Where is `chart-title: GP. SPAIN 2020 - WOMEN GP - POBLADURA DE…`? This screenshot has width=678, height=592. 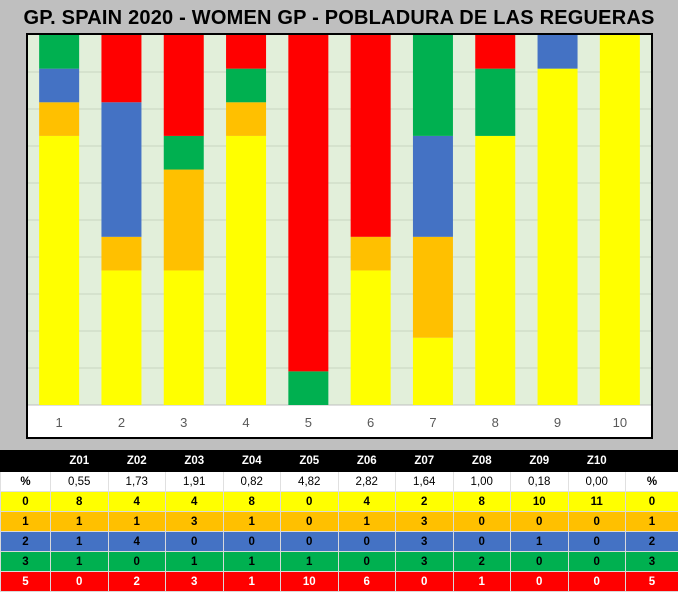
chart-title: GP. SPAIN 2020 - WOMEN GP - POBLADURA DE… is located at coordinates (339, 17).